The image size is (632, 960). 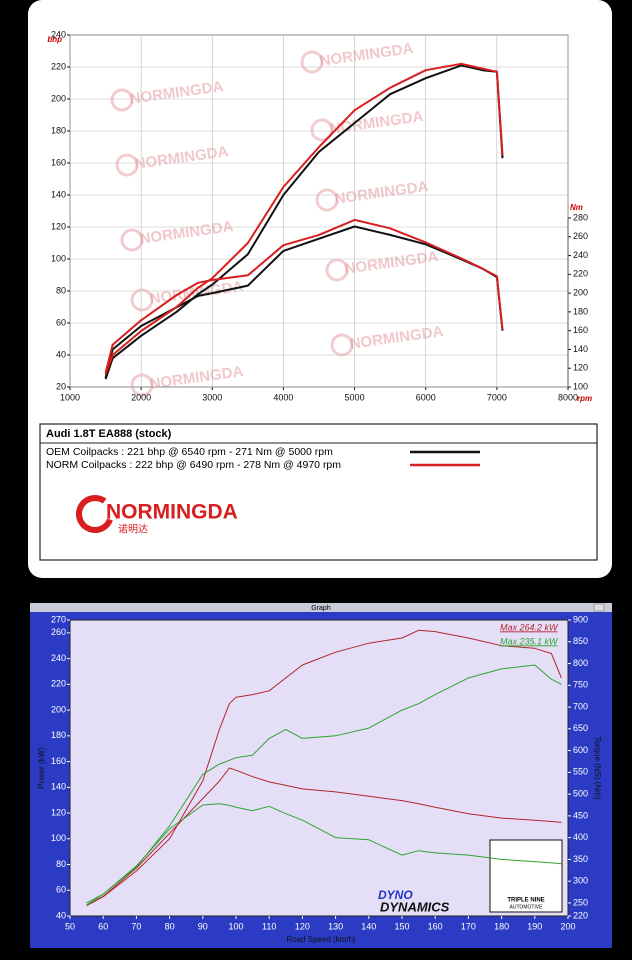 I want to click on y2-axis-unit: Nm, so click(x=576, y=207).